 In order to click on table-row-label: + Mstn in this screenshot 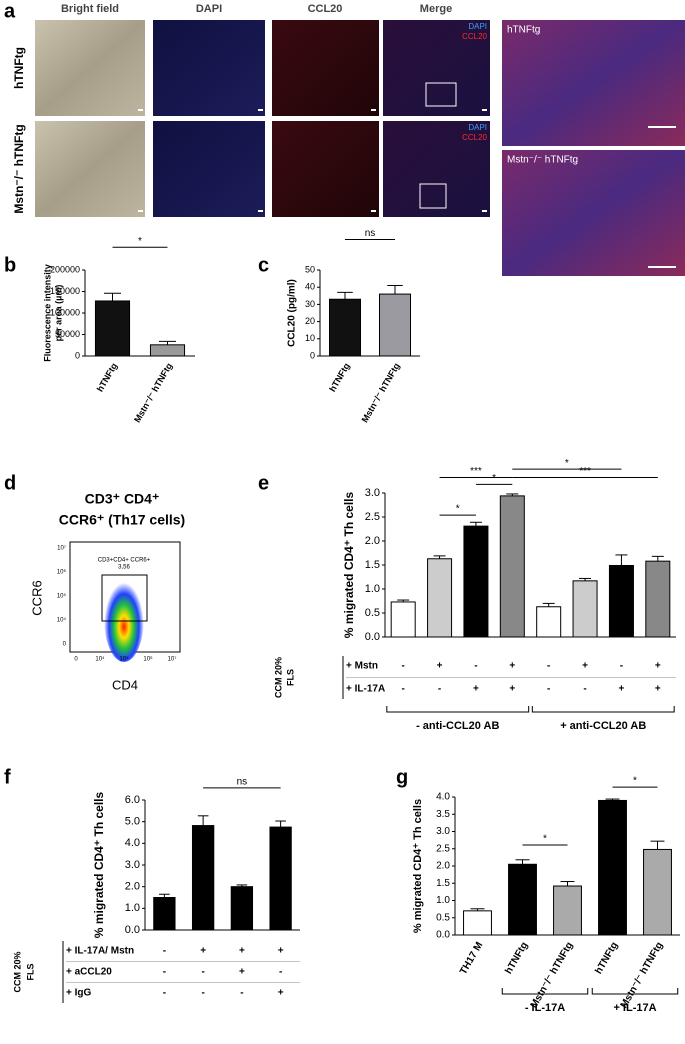, I will do `click(362, 666)`.